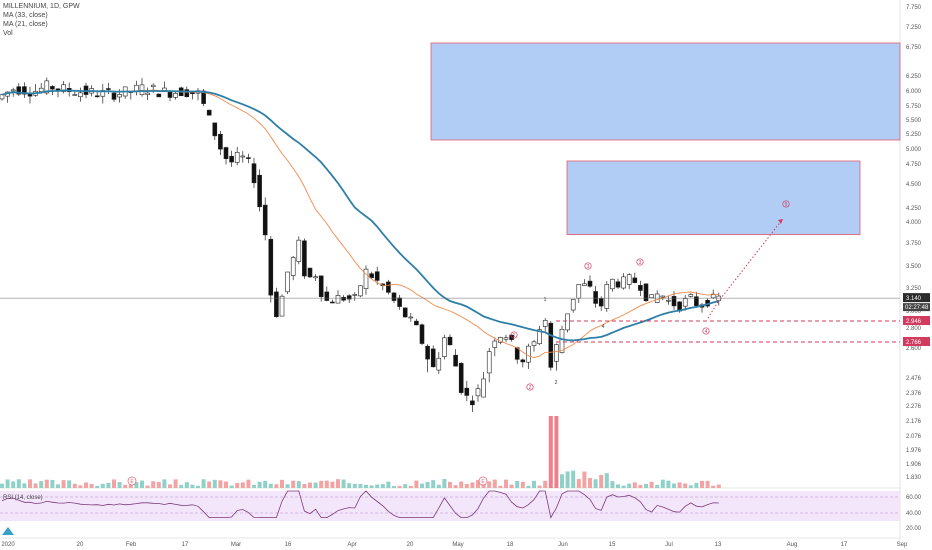 This screenshot has width=932, height=550. Describe the element at coordinates (914, 92) in the screenshot. I see `price-tick-label: 6.000` at that location.